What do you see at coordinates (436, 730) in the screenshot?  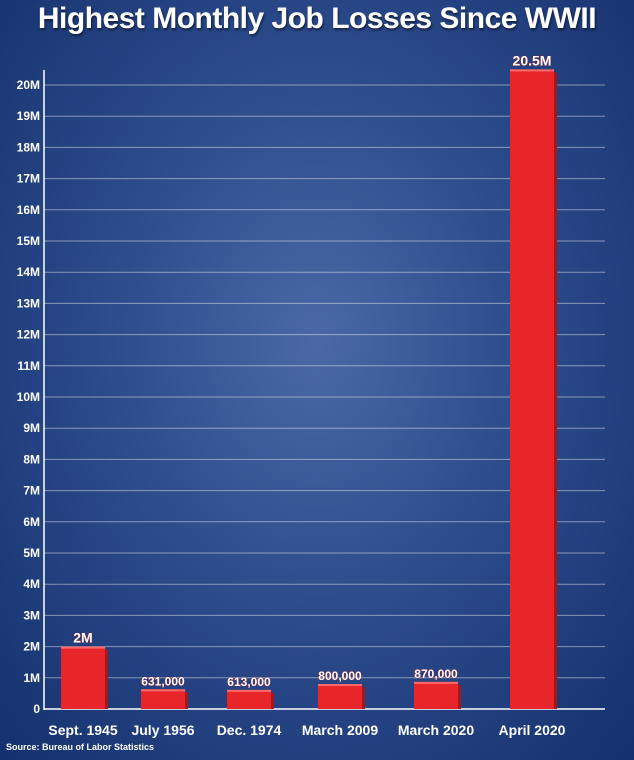 I see `x-tick-label: March 2020` at bounding box center [436, 730].